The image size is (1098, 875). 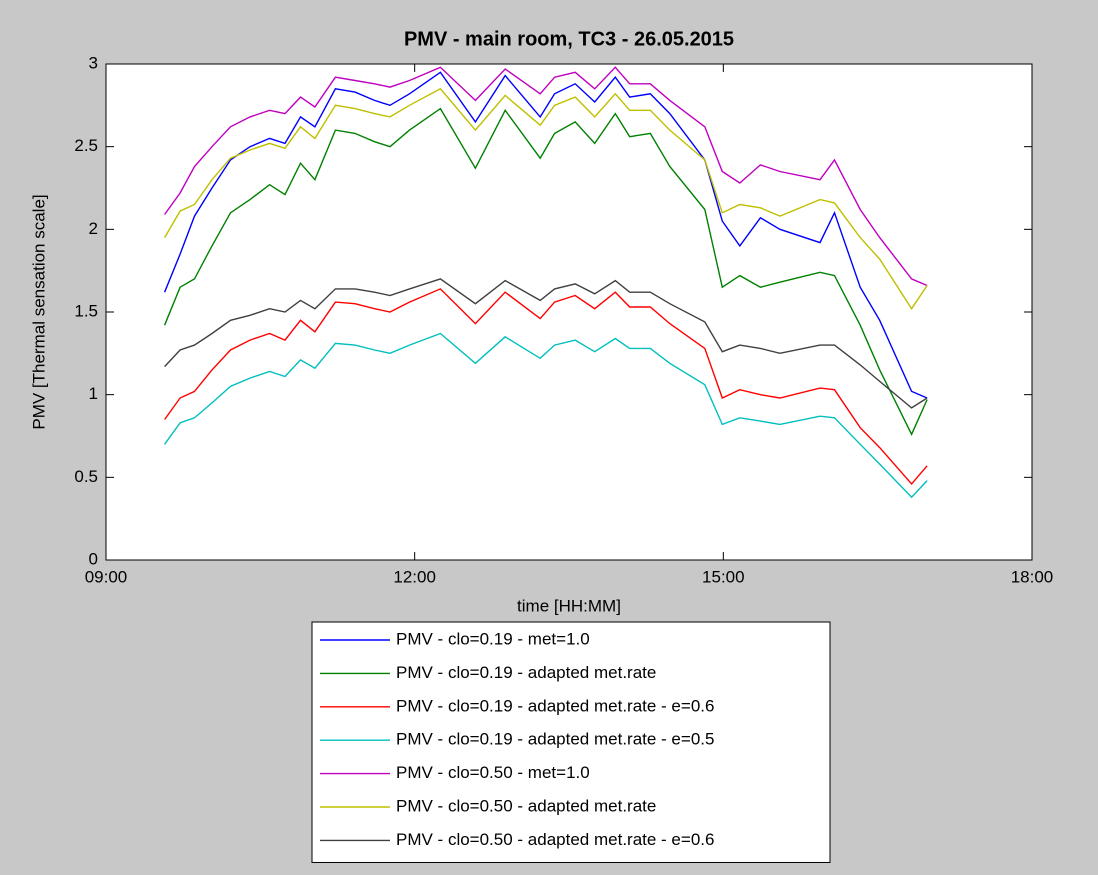 What do you see at coordinates (93, 228) in the screenshot?
I see `y-tick-label: 2` at bounding box center [93, 228].